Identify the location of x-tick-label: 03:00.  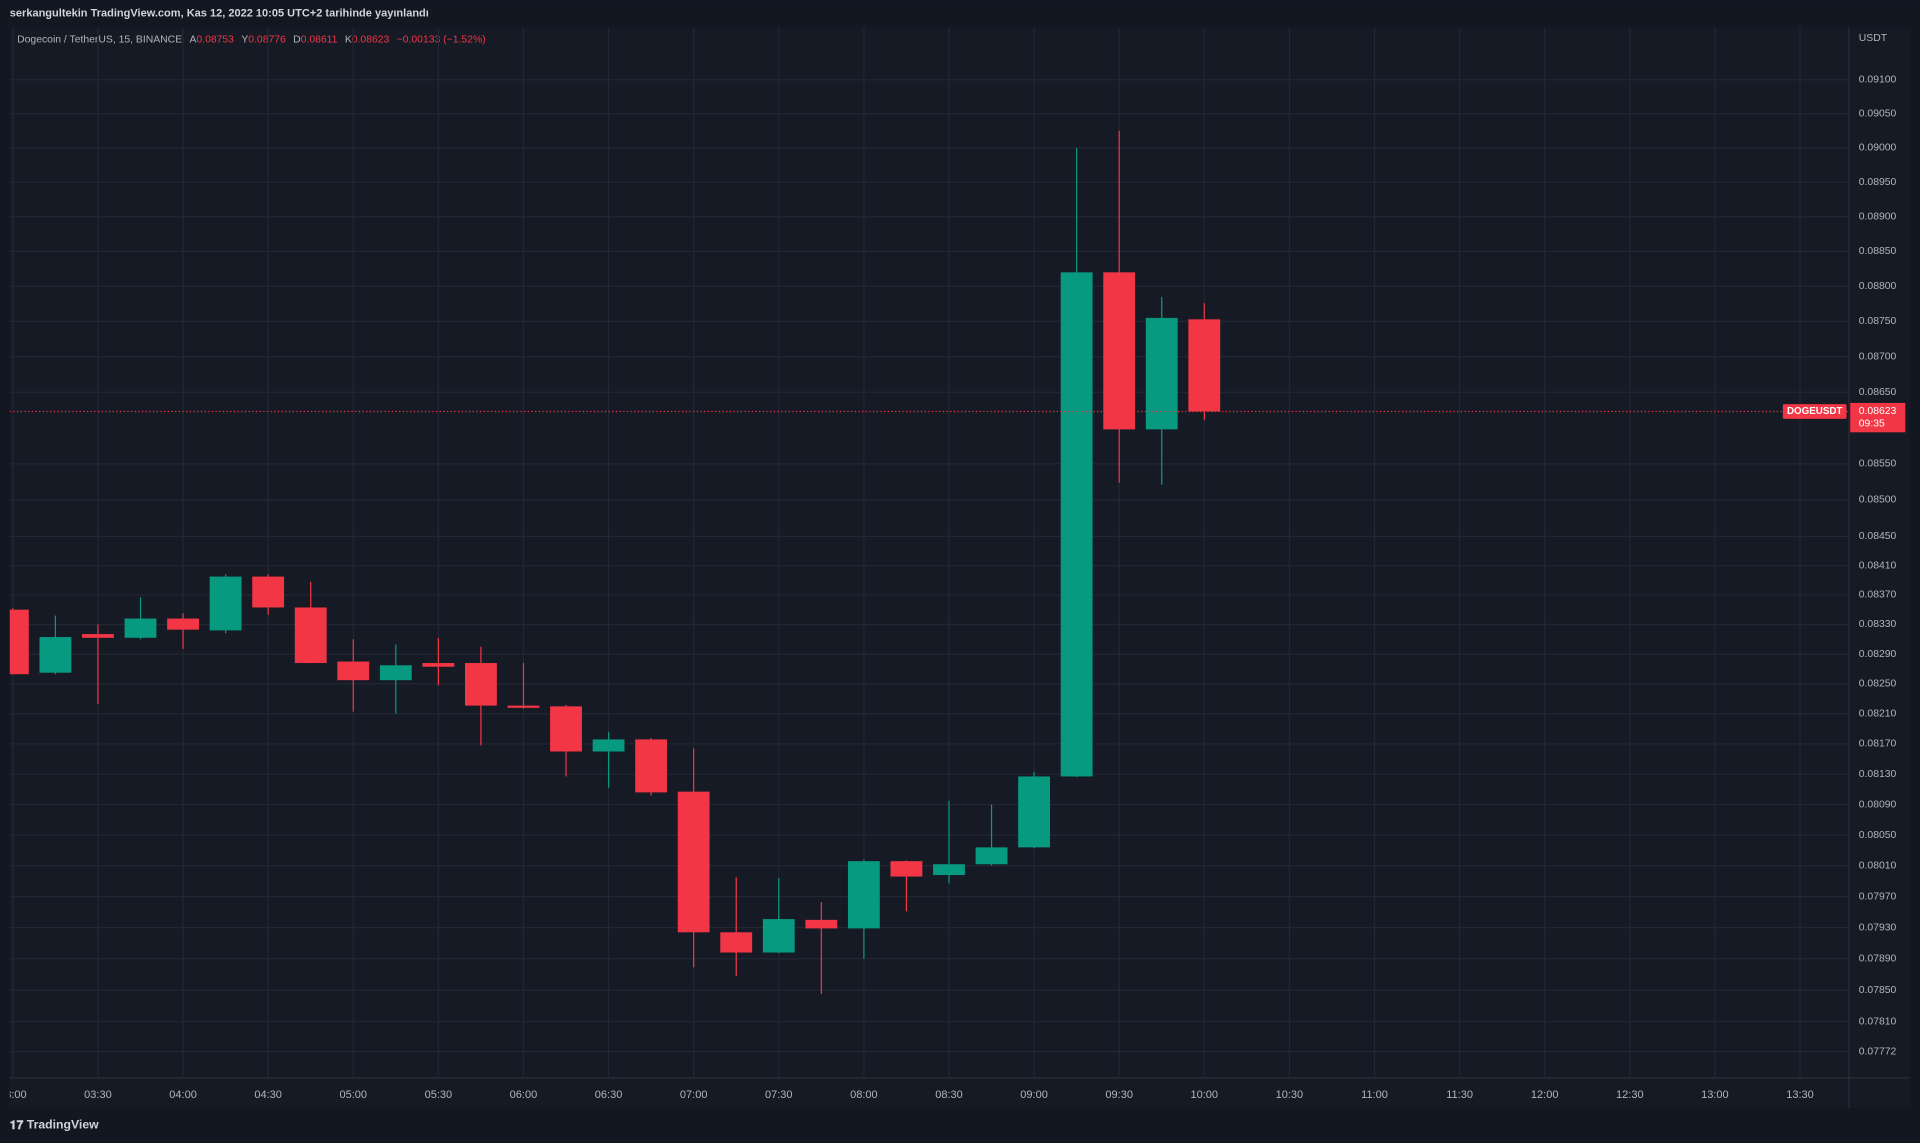
(13, 1095).